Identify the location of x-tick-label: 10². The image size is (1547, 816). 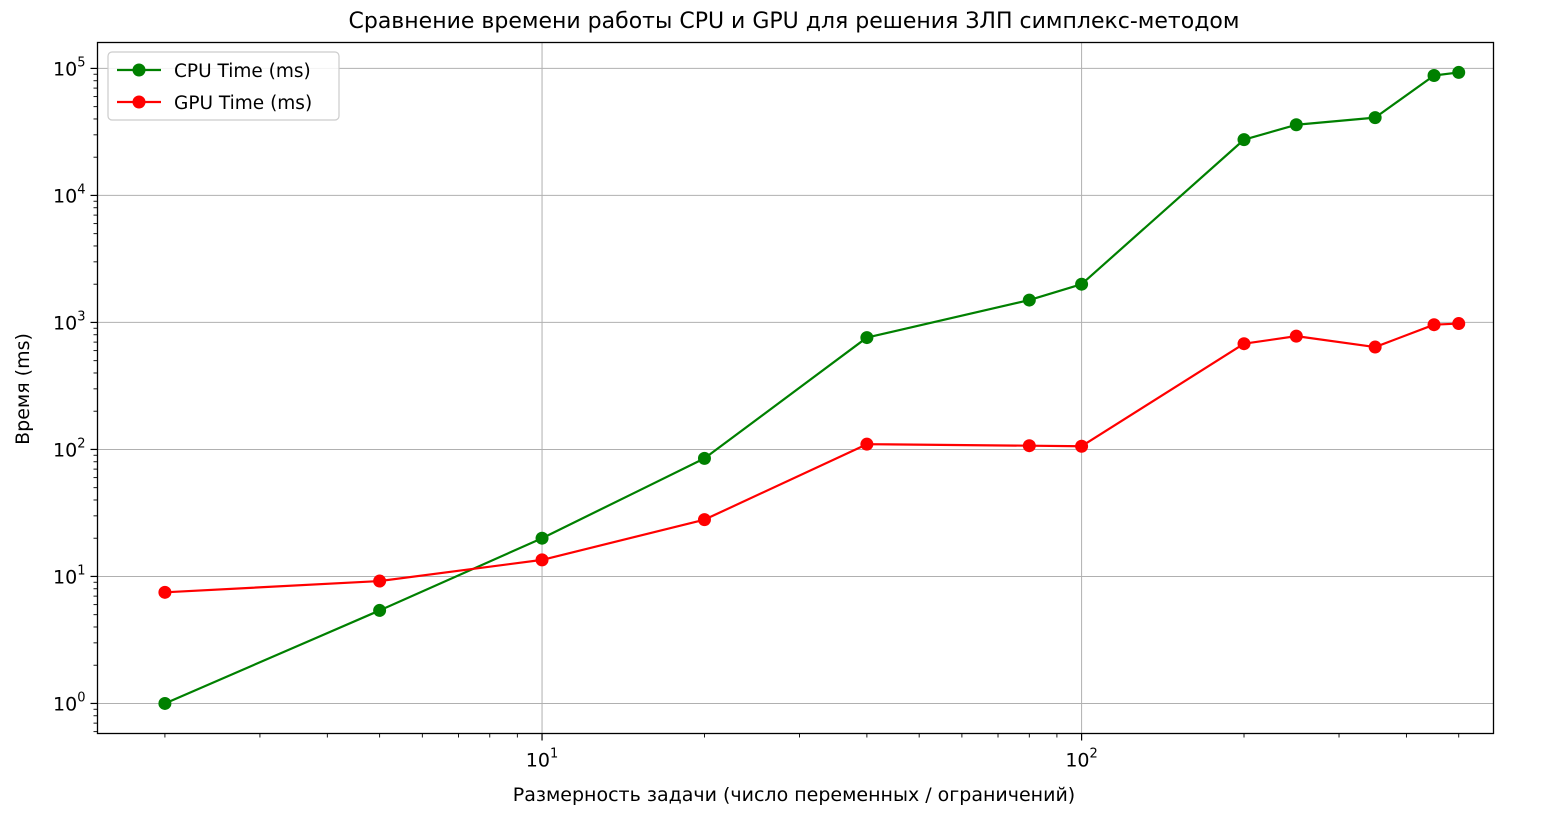
(1081, 759).